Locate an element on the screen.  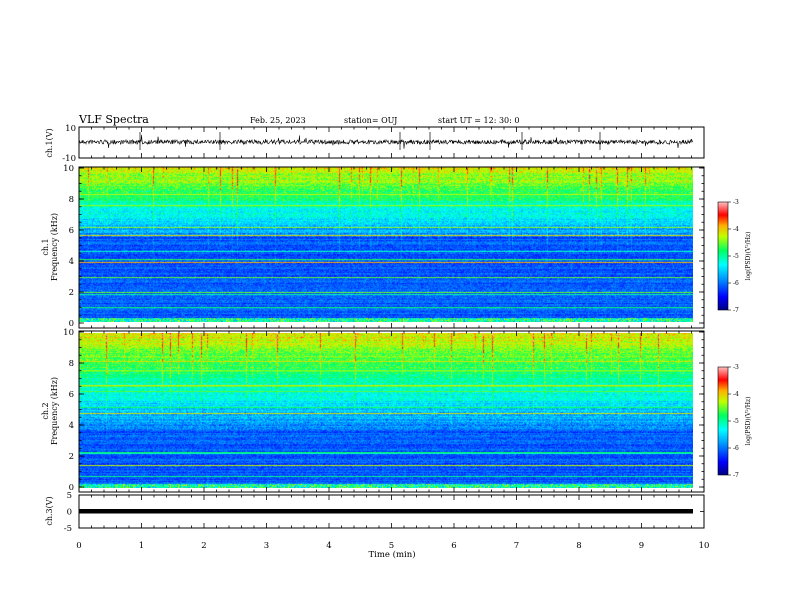
ch1-colorbar: -3 -4 -5 -6 -7 log(PSD)(V²/Hz) is located at coordinates (734, 256).